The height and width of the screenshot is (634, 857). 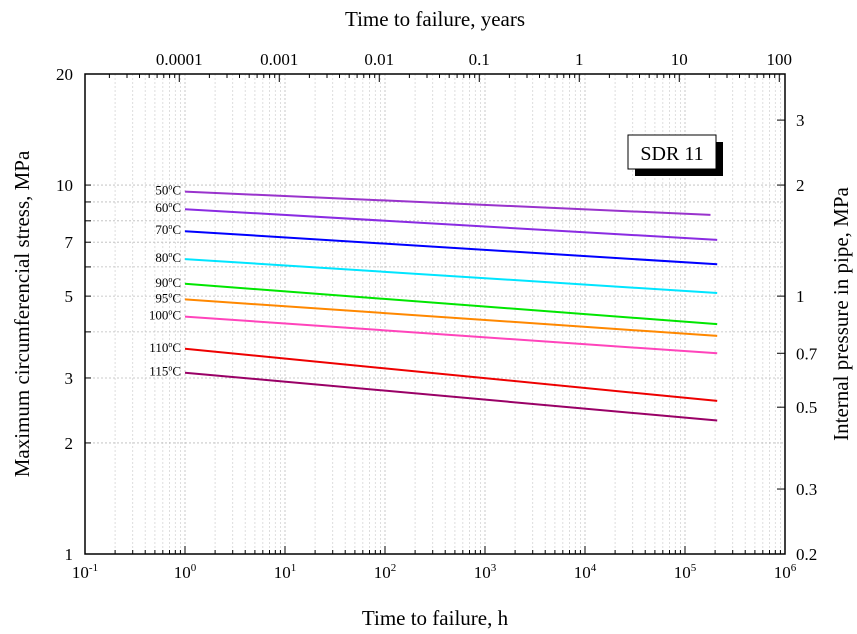 I want to click on top-tick-label: 100, so click(x=780, y=59).